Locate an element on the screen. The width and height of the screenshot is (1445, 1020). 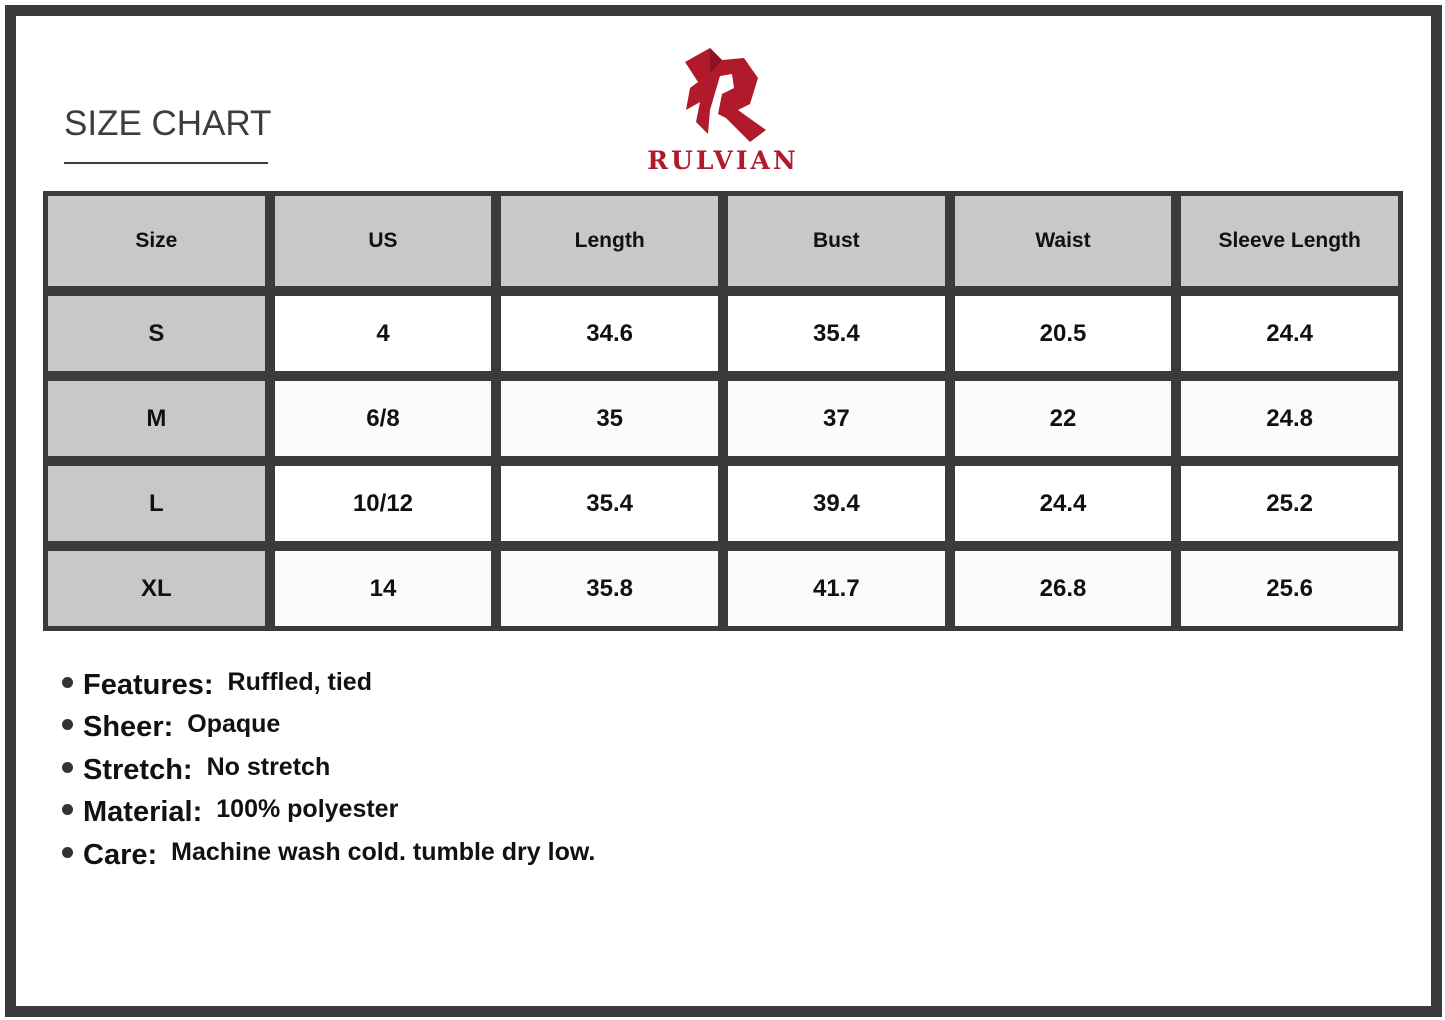
spec-value: 100% polyester is located at coordinates (307, 809).